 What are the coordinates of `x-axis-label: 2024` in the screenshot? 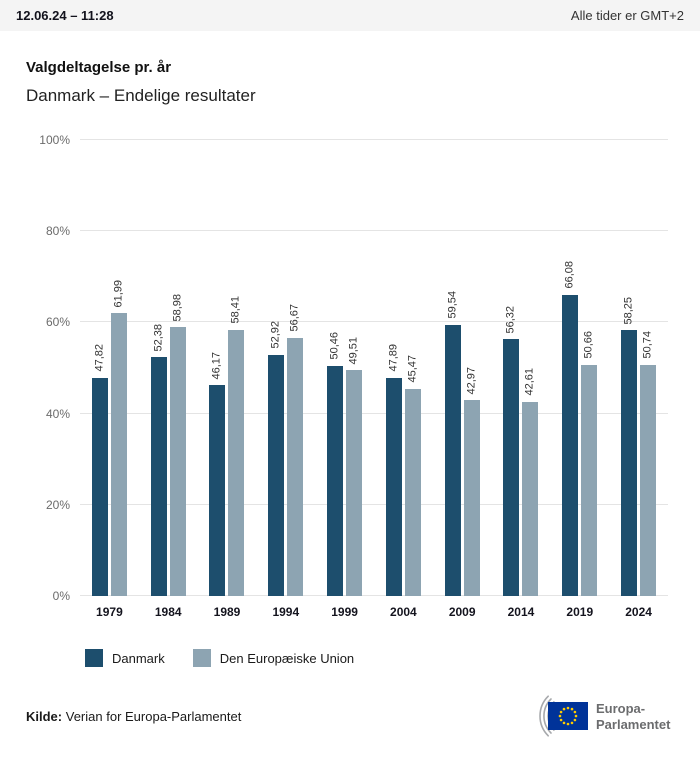 It's located at (638, 612).